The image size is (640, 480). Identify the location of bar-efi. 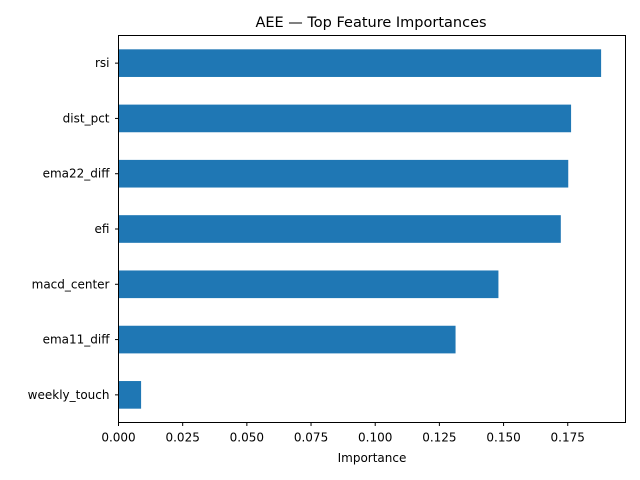
(339, 229).